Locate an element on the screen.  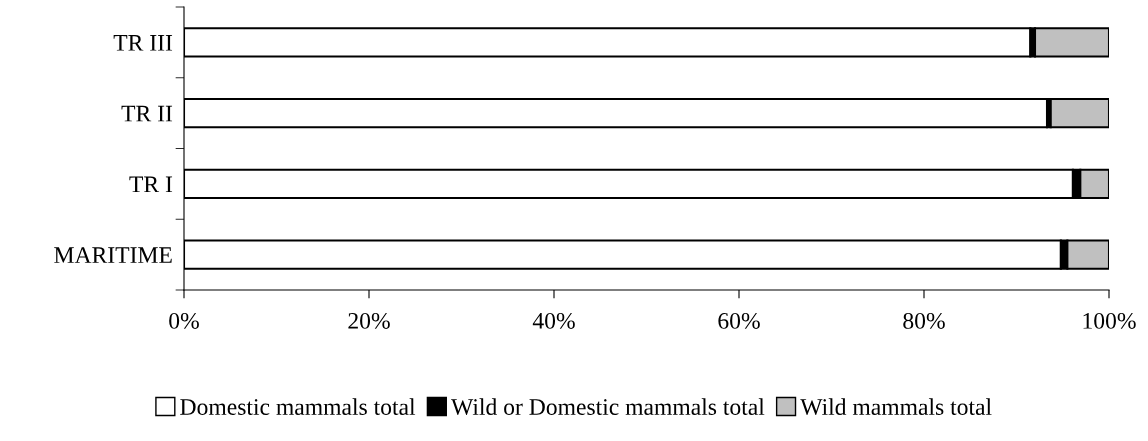
y-tick-label: MARITIME is located at coordinates (113, 255).